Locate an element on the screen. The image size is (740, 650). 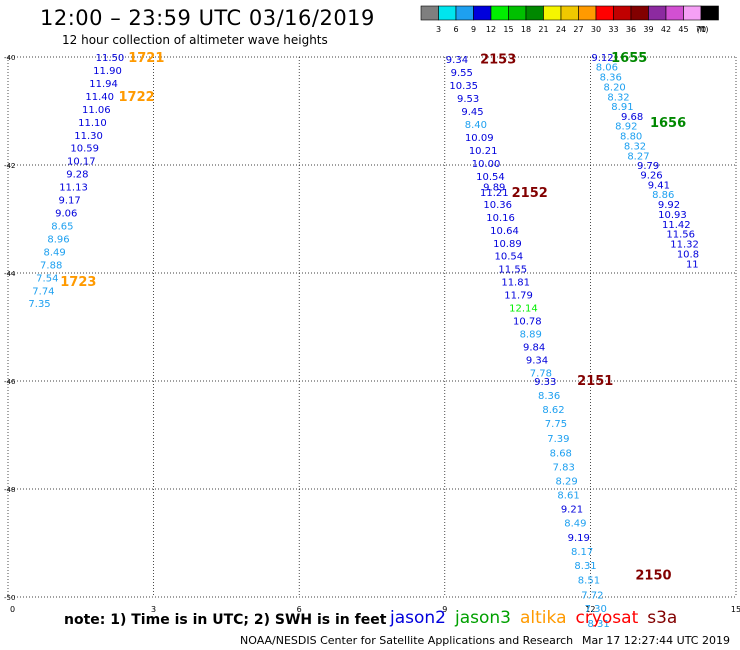
wave-height-value: 9.28 is located at coordinates (77, 175).